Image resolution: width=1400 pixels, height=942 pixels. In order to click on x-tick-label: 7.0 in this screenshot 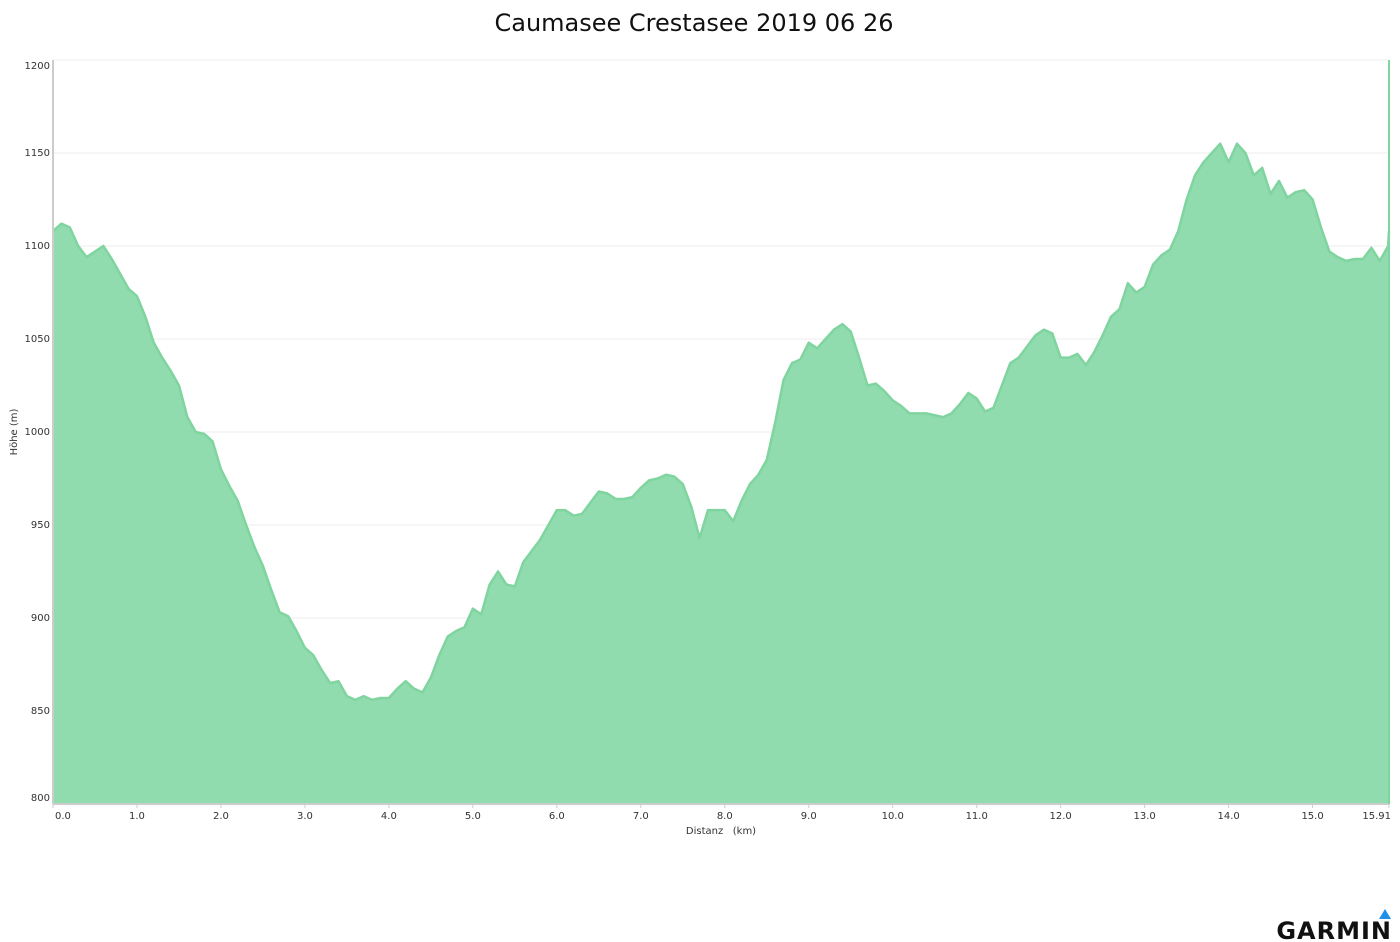, I will do `click(641, 816)`.